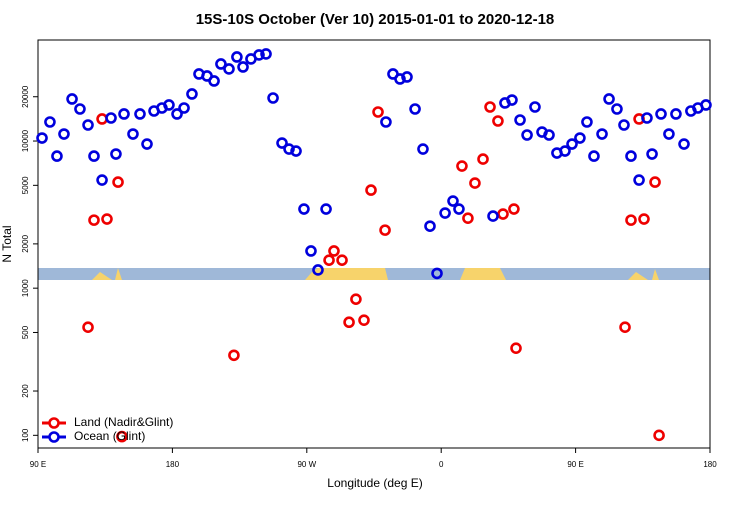 The width and height of the screenshot is (750, 505). What do you see at coordinates (25, 288) in the screenshot?
I see `y-tick-label: 1000` at bounding box center [25, 288].